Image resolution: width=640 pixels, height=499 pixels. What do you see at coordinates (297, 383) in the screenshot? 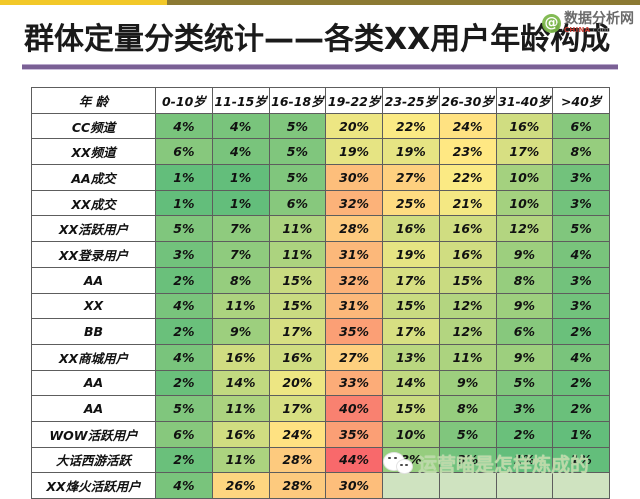
I see `data-cell: 20%` at bounding box center [297, 383].